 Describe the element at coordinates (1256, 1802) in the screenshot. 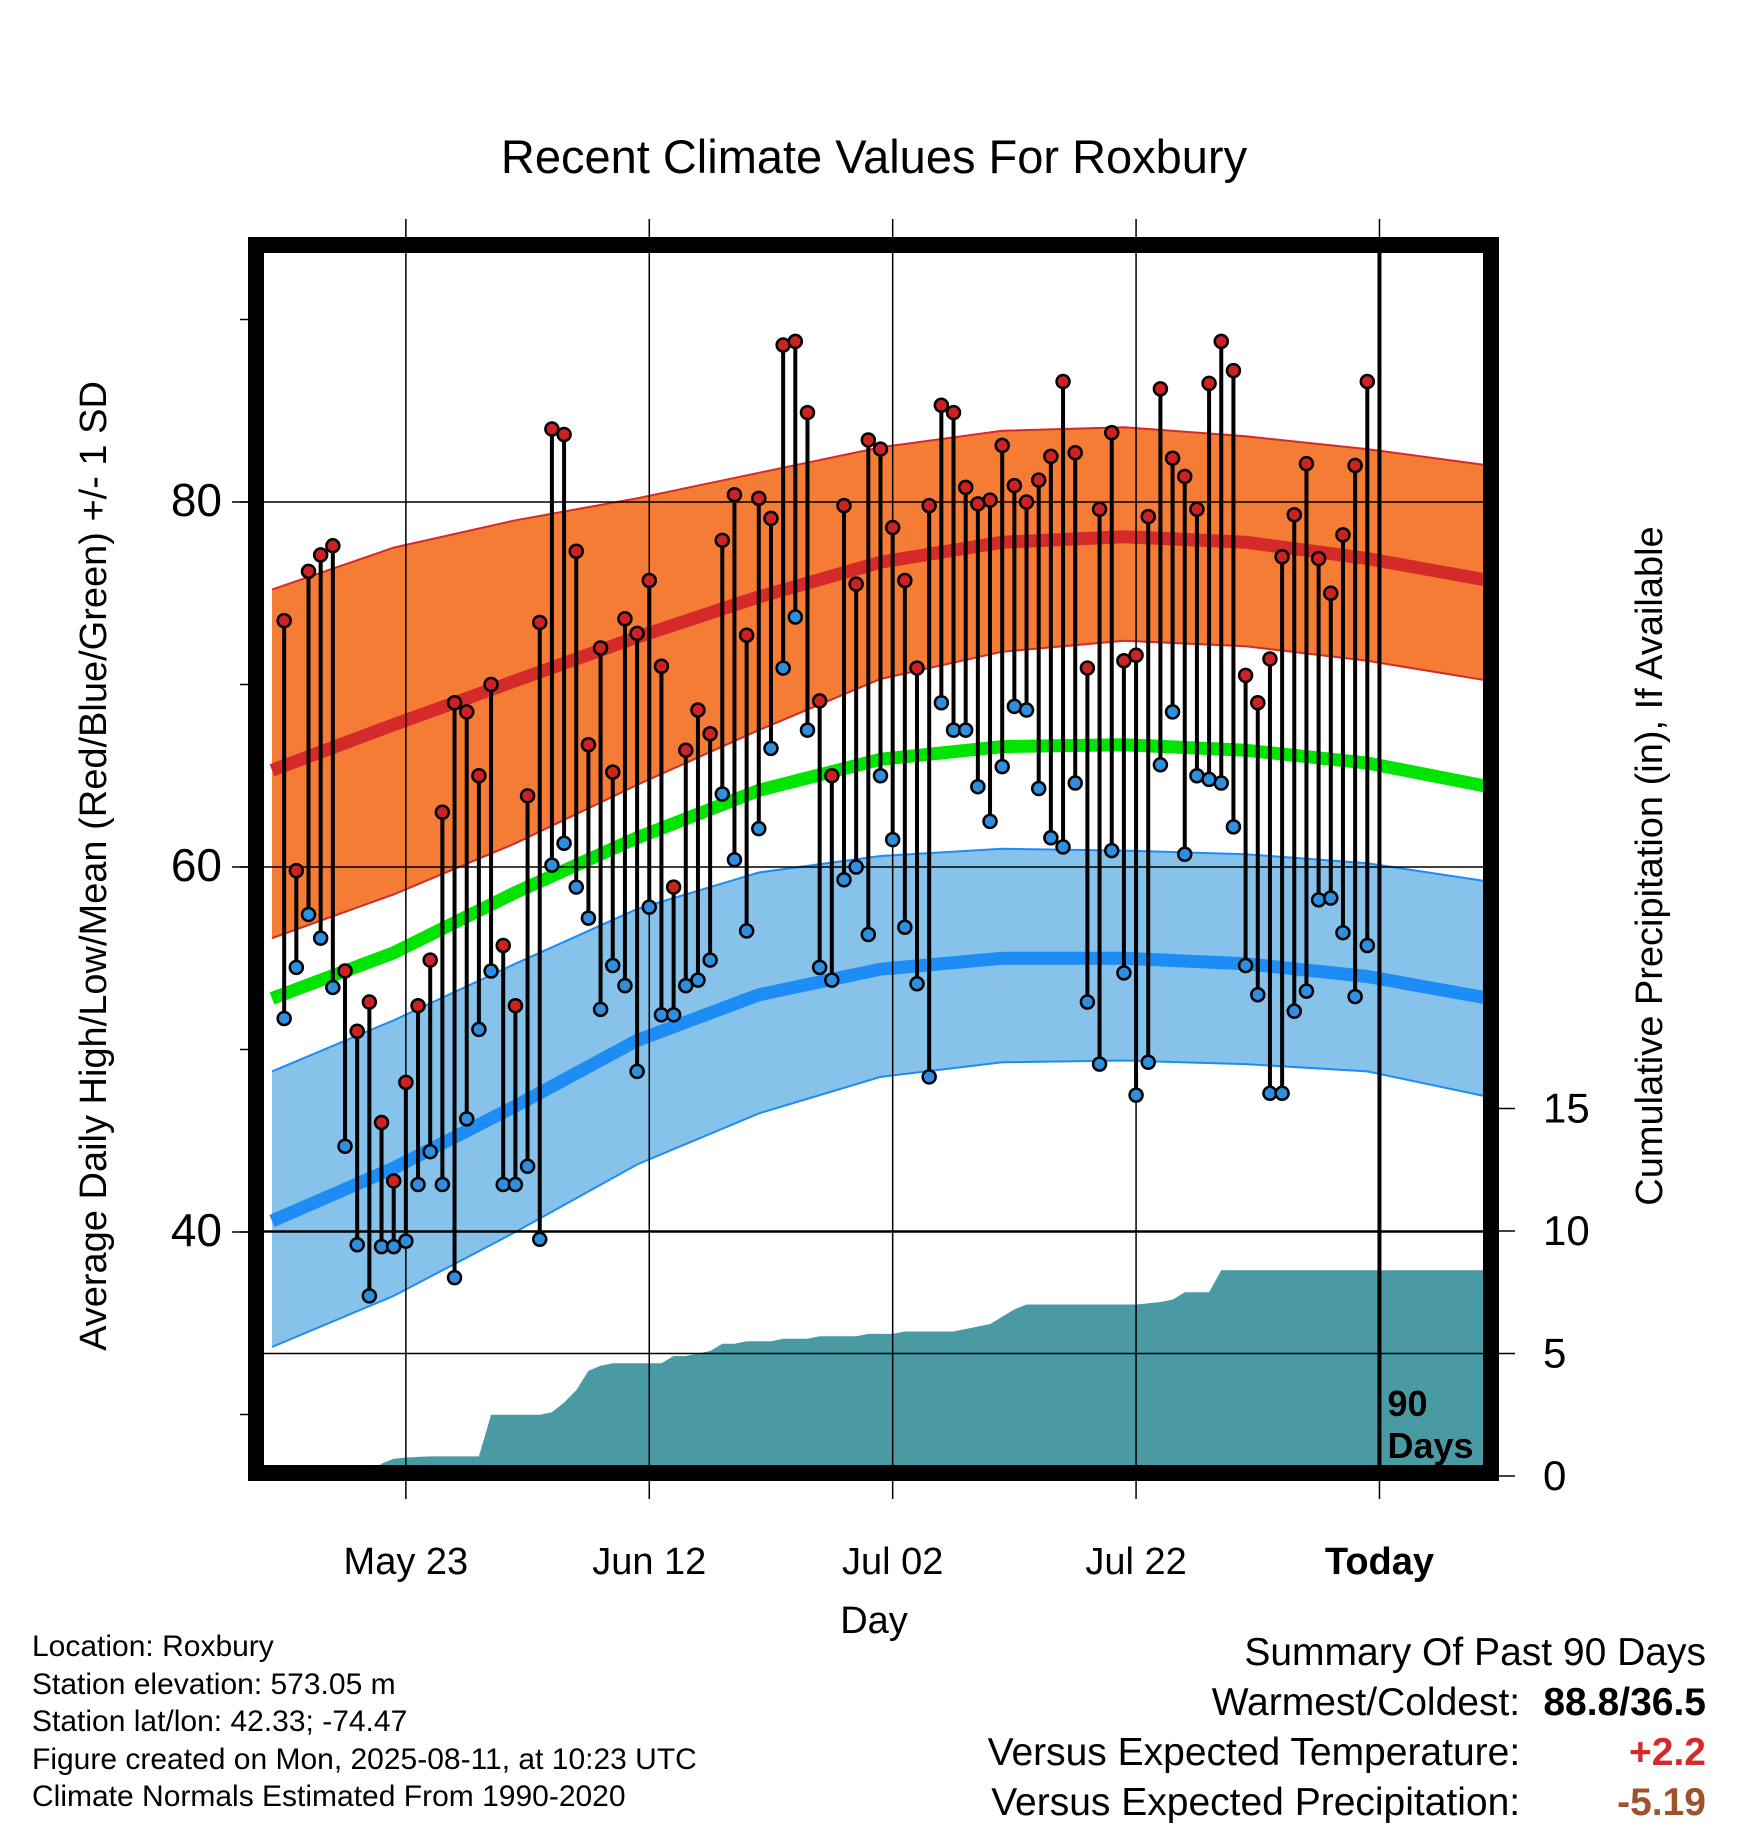

I see `precip-anomaly-label: Versus Expected Precipitation:` at that location.